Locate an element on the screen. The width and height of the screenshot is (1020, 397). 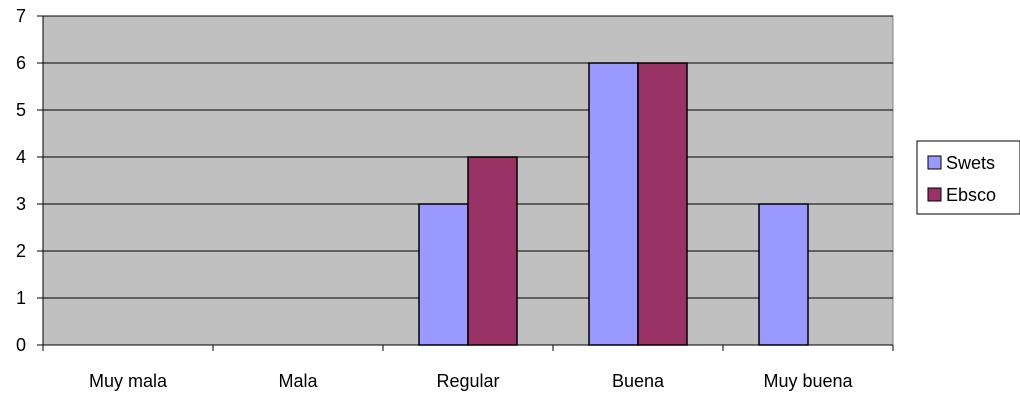
y-tick-label: 0 is located at coordinates (21, 345).